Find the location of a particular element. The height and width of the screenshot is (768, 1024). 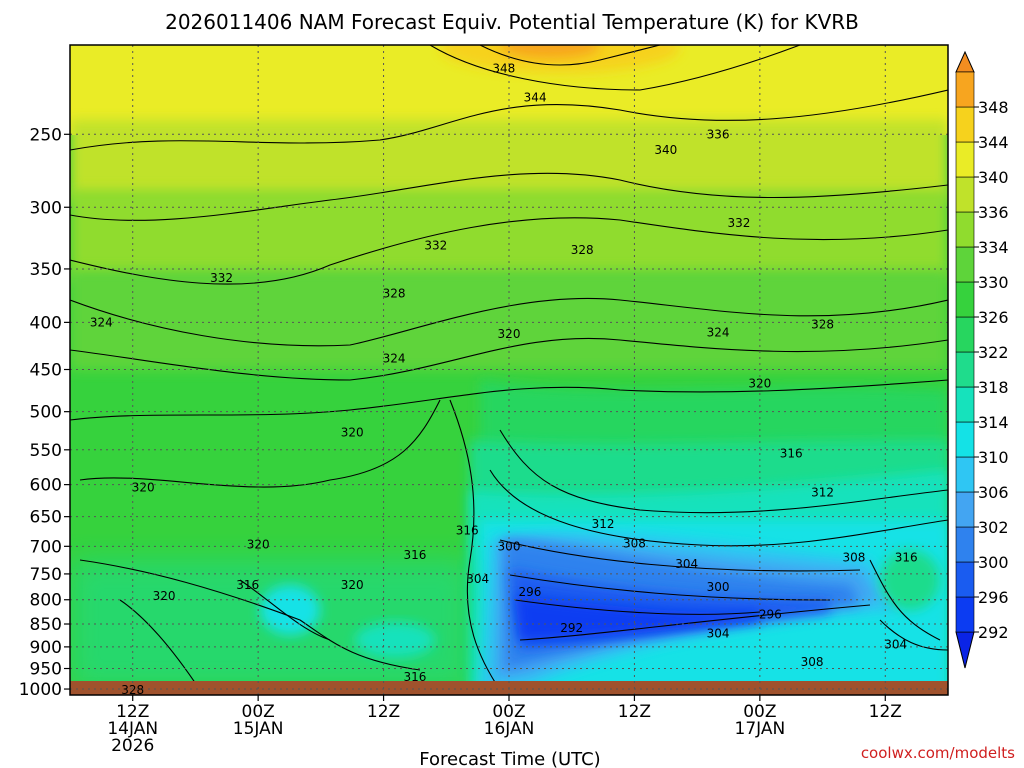

colorbar-label: 326 is located at coordinates (993, 317).